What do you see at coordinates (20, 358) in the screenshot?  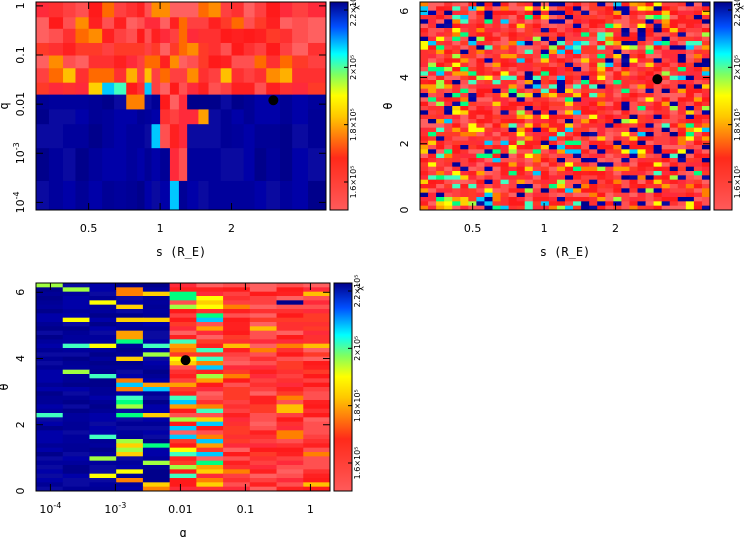 I see `y-tick-label: 4` at bounding box center [20, 358].